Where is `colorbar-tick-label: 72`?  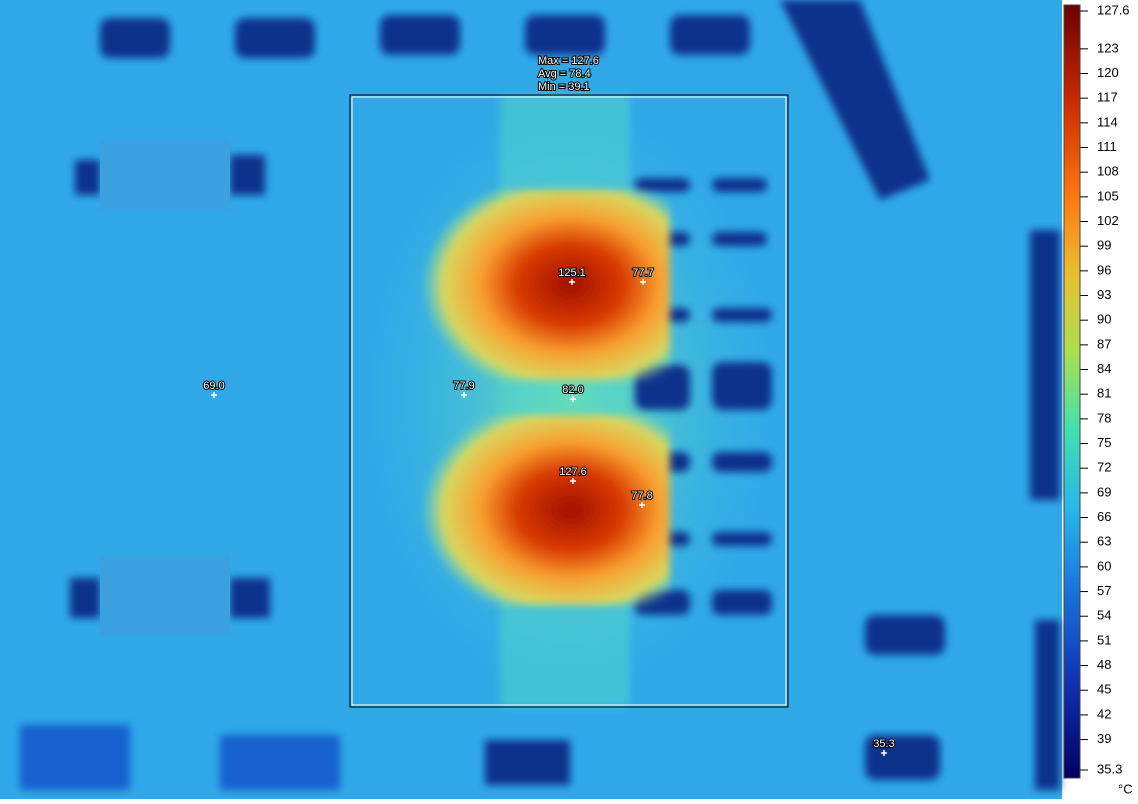 colorbar-tick-label: 72 is located at coordinates (1104, 467).